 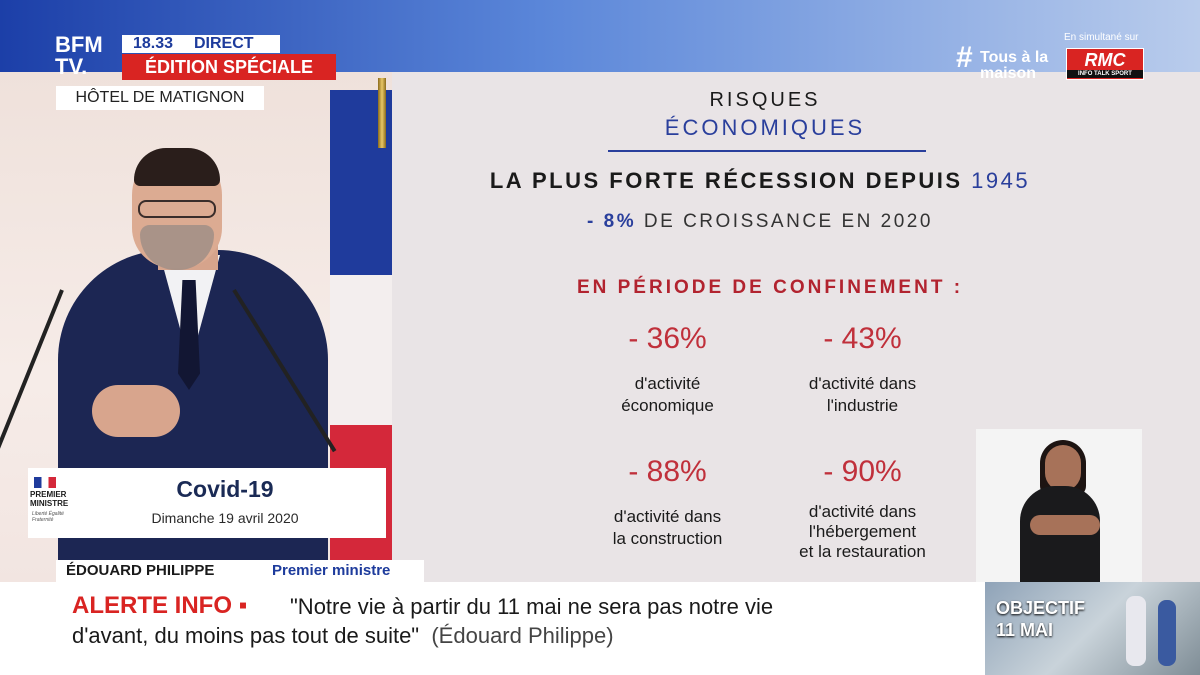 I want to click on stat-value: - 43%, so click(x=862, y=338).